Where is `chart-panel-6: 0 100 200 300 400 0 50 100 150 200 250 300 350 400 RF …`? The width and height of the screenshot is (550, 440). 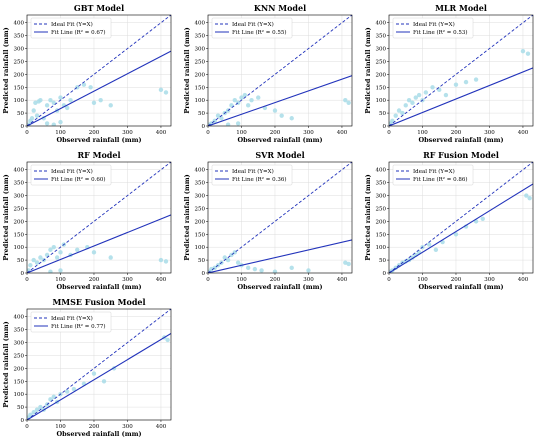 chart-panel-6: 0 100 200 300 400 0 50 100 150 200 250 300 350 400 RF … is located at coordinates (449, 220).